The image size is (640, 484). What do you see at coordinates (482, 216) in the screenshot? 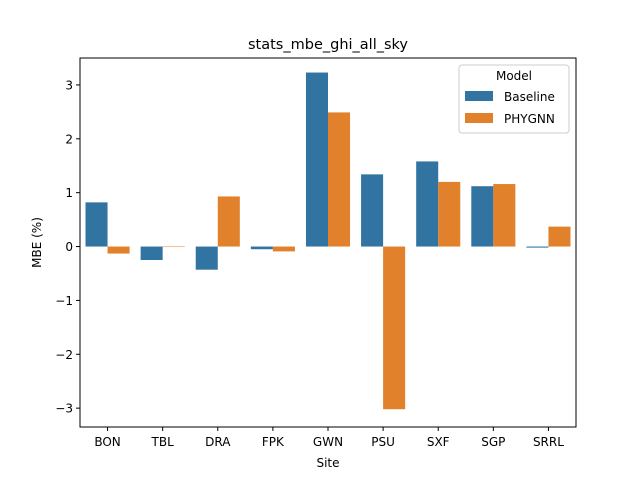
I see `bar-baseline-sgp` at bounding box center [482, 216].